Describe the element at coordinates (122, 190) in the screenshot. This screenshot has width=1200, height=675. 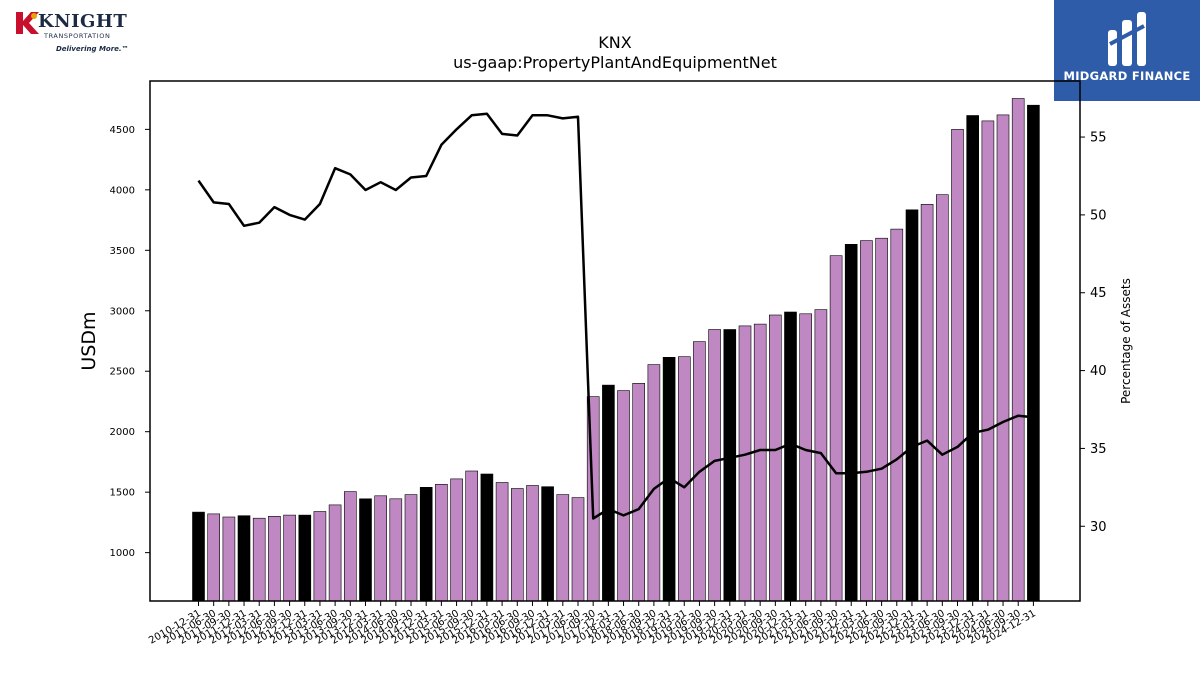
I see `y-tick-label: 4000` at that location.